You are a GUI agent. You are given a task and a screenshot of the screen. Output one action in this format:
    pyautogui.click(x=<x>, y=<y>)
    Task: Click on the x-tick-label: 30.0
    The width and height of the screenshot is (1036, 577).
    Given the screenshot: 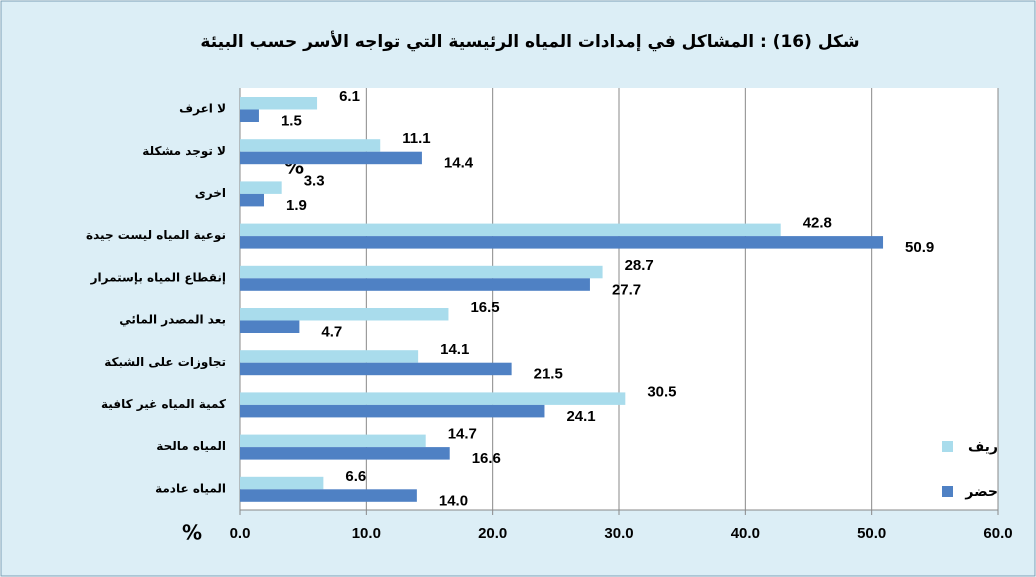 What is the action you would take?
    pyautogui.click(x=618, y=533)
    